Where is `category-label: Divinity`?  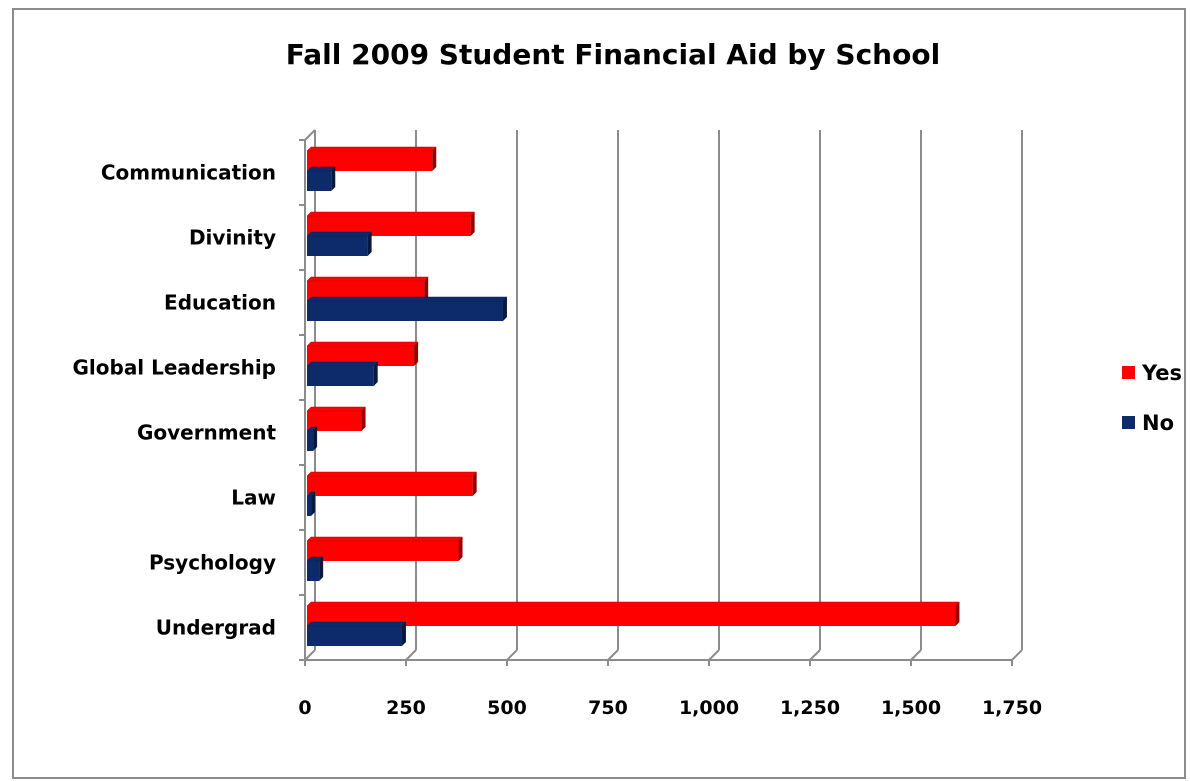
category-label: Divinity is located at coordinates (232, 238).